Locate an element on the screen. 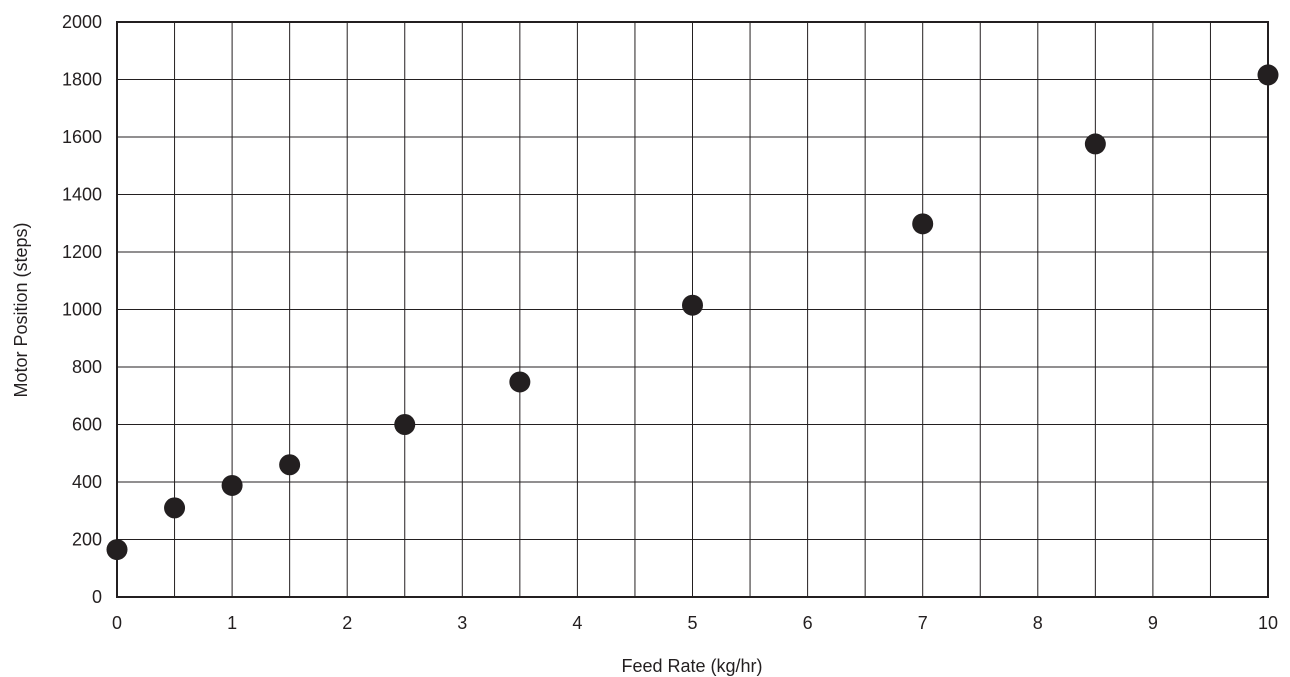 The height and width of the screenshot is (677, 1290). x-tick-label: 0 is located at coordinates (117, 623).